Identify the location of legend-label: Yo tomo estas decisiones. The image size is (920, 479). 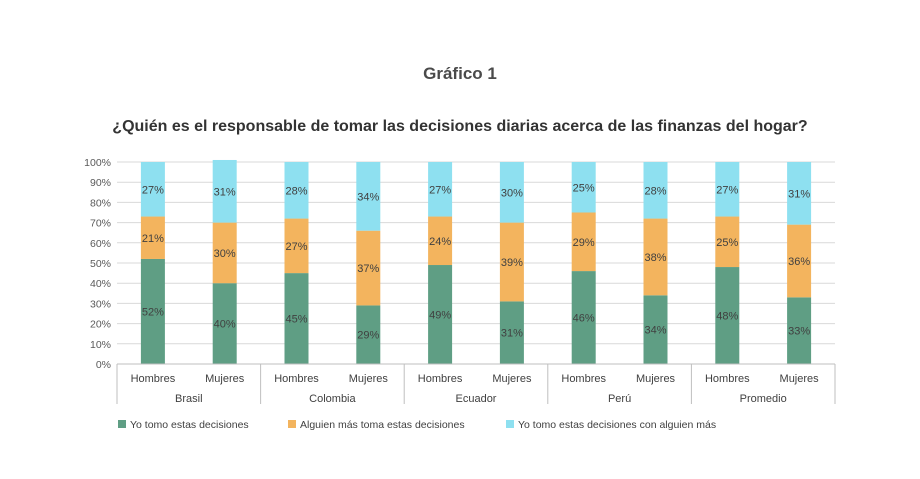
(189, 425).